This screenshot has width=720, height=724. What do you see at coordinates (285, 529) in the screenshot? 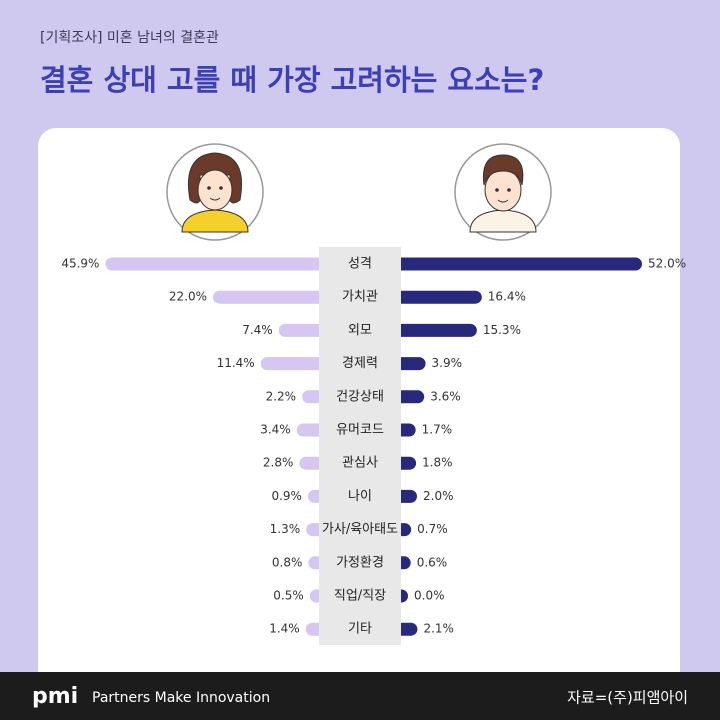
I see `value-label: 1.3%` at bounding box center [285, 529].